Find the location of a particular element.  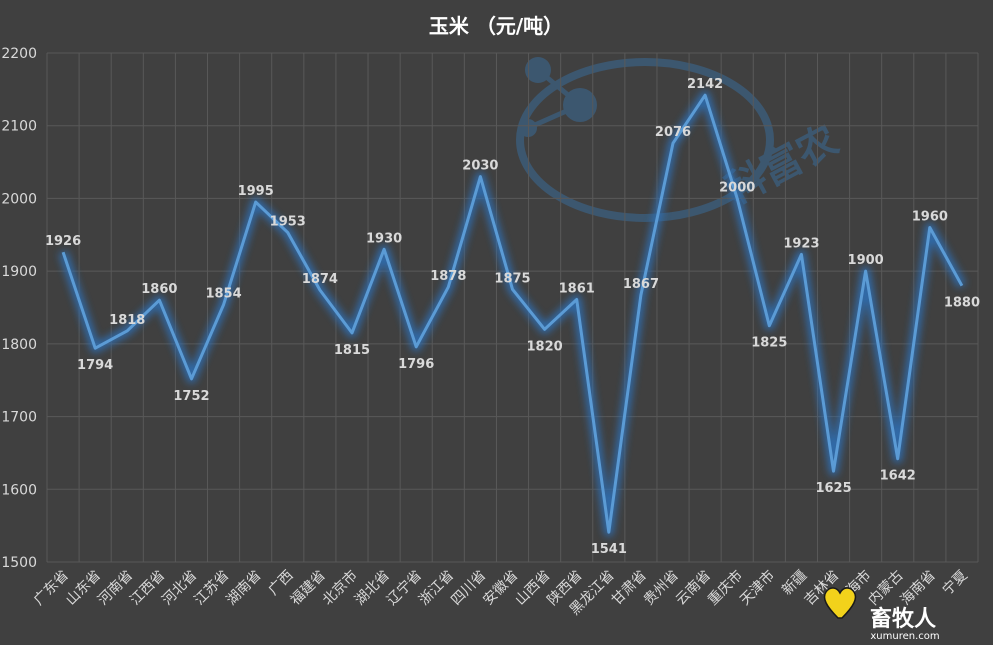

data-label: 1861 is located at coordinates (577, 289).